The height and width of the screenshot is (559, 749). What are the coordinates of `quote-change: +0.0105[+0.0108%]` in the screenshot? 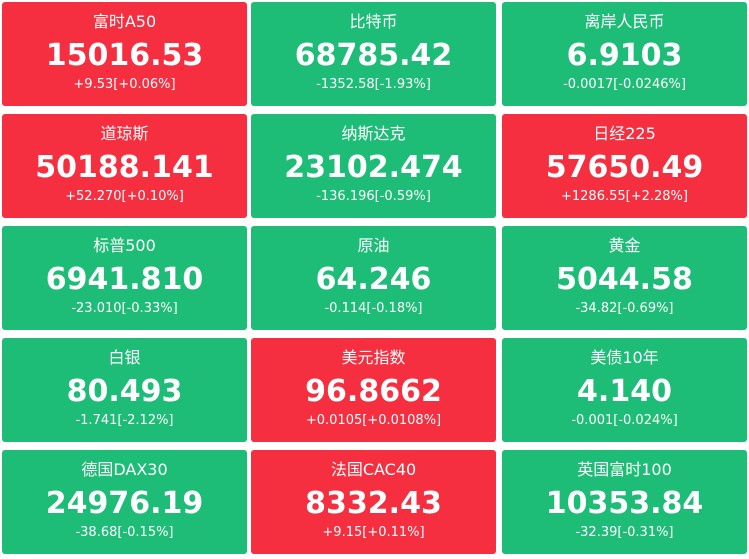 It's located at (373, 420).